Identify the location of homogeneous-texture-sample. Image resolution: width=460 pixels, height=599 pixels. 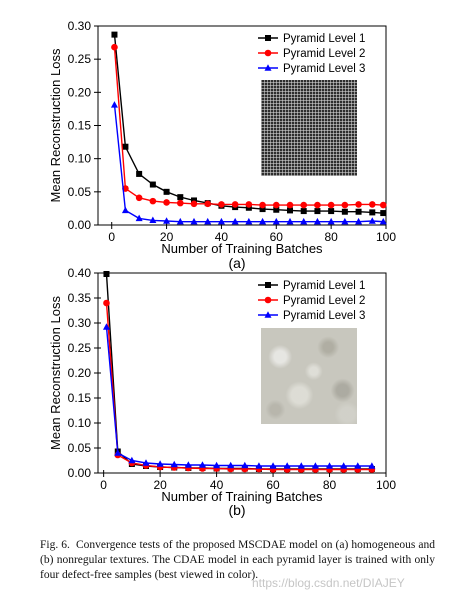
(309, 128).